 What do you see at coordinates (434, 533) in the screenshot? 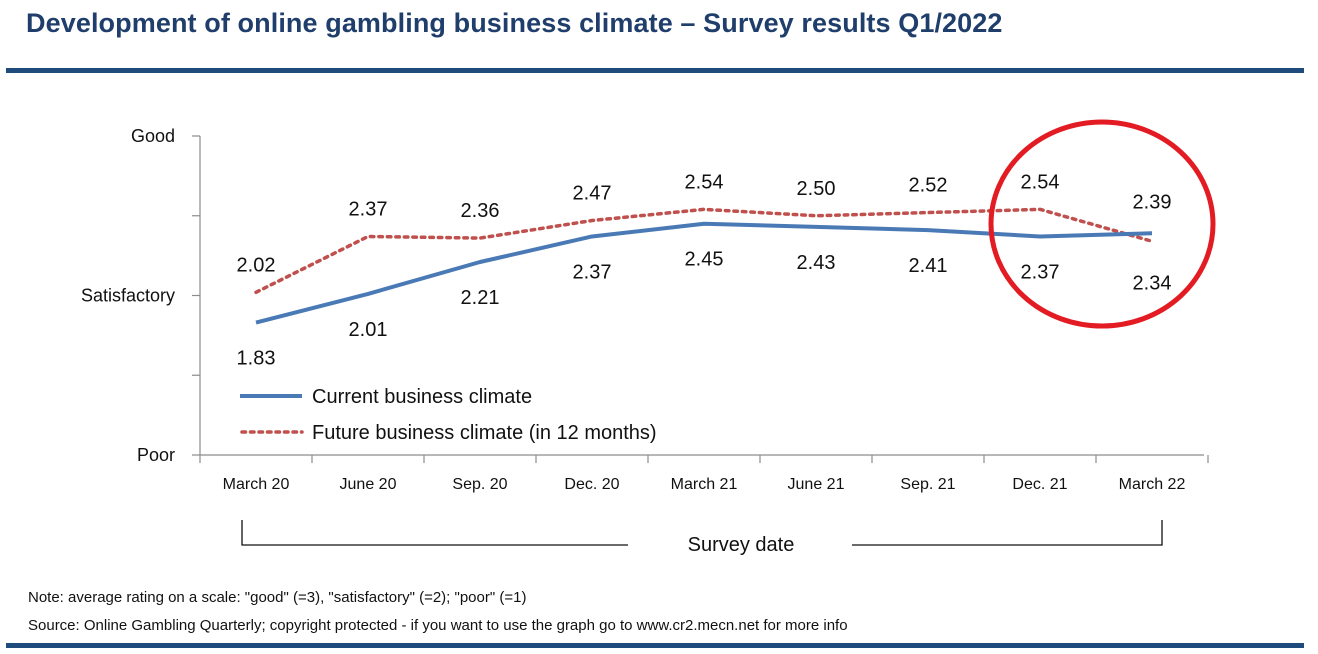
I see `xlabel-bracket-left` at bounding box center [434, 533].